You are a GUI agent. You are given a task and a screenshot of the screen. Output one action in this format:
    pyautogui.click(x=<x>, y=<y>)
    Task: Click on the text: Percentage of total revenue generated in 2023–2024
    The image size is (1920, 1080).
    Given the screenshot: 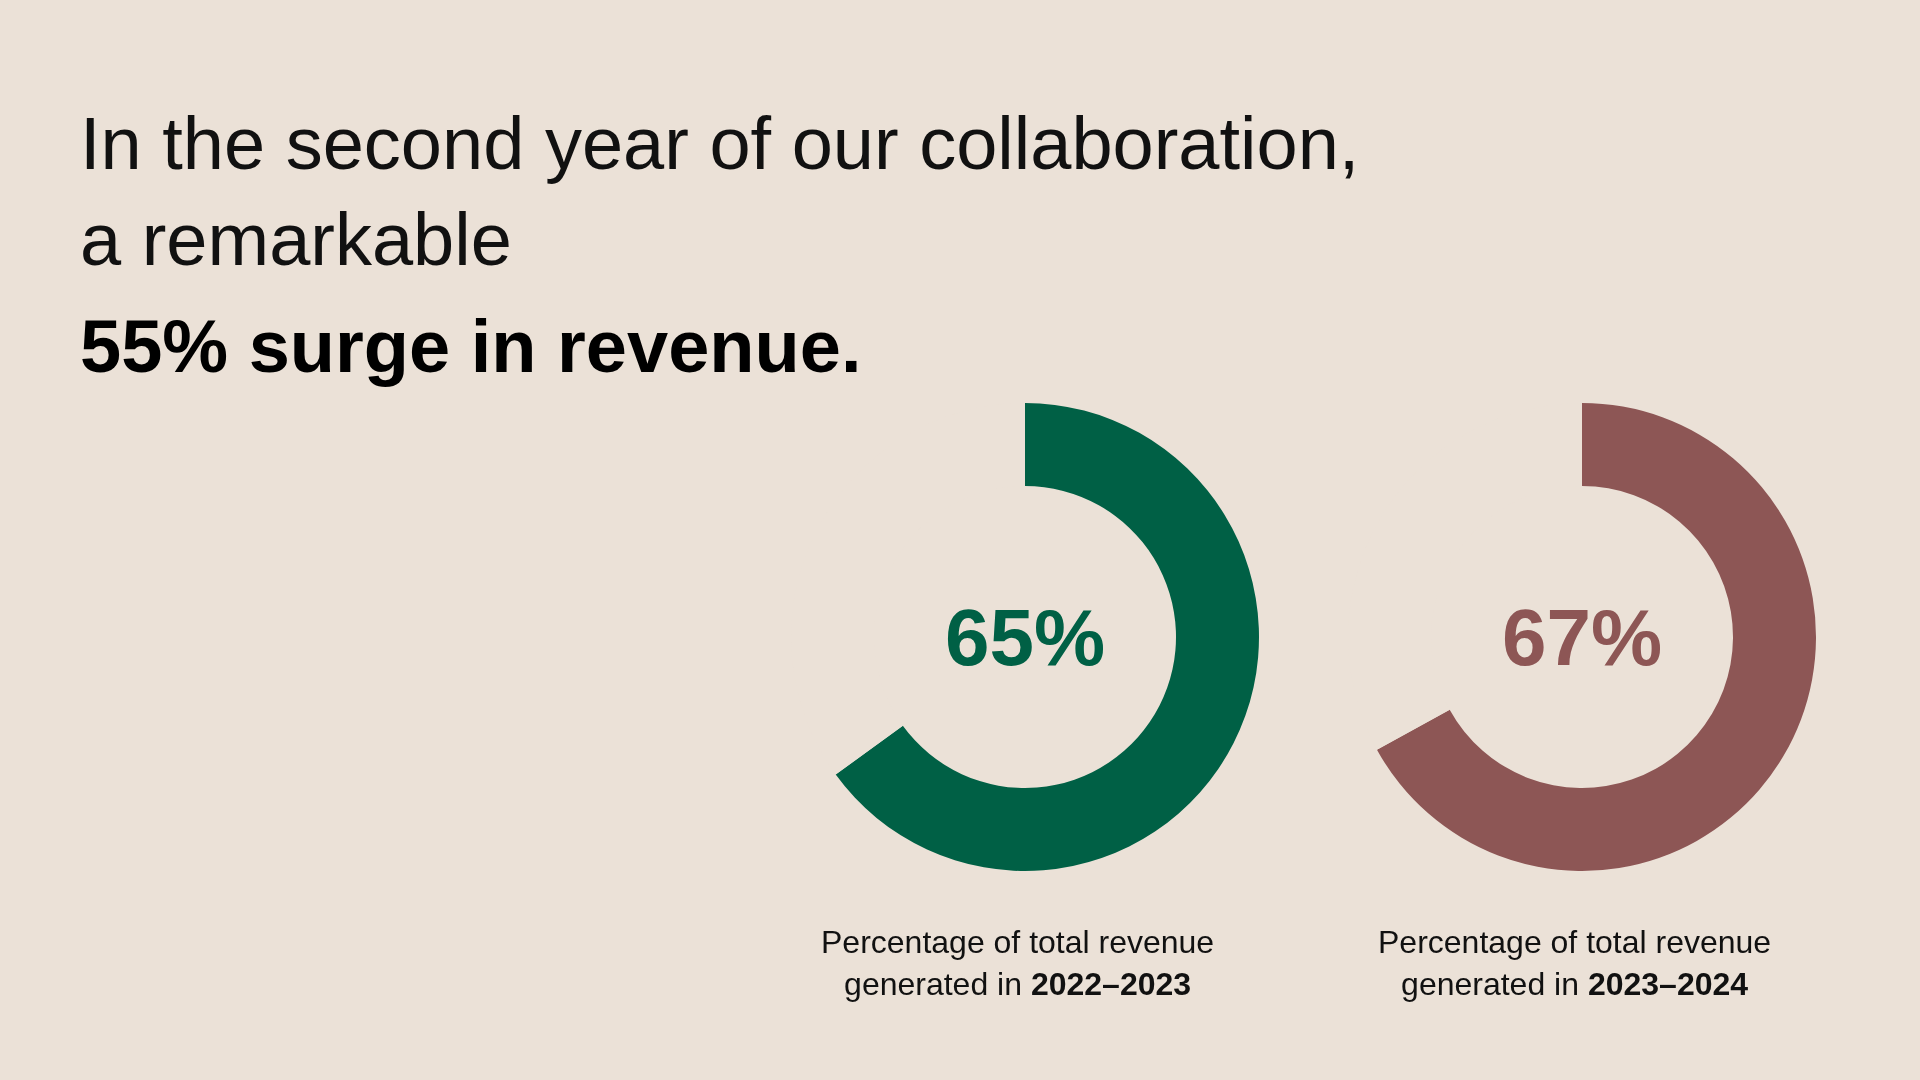 What is the action you would take?
    pyautogui.click(x=1575, y=963)
    